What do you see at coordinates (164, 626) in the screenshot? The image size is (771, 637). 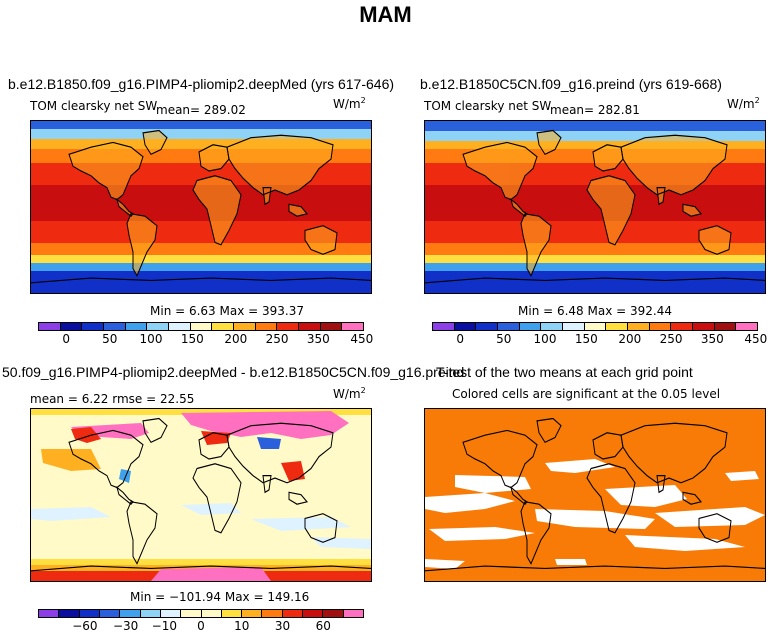 I see `colorbar-tick-label: −10` at bounding box center [164, 626].